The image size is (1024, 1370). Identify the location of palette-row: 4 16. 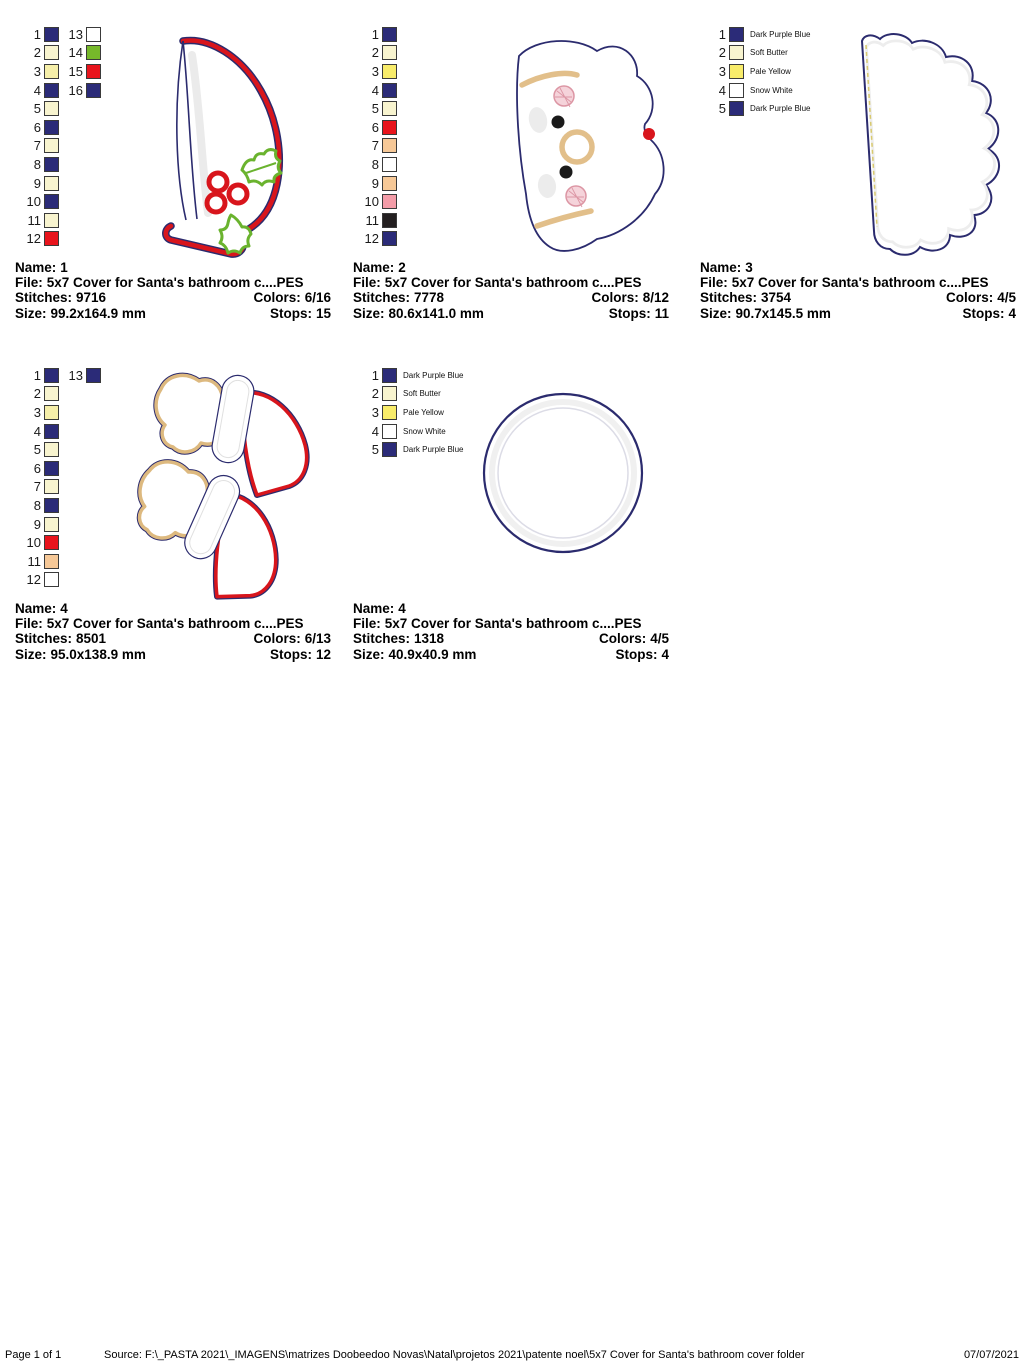
(59, 90).